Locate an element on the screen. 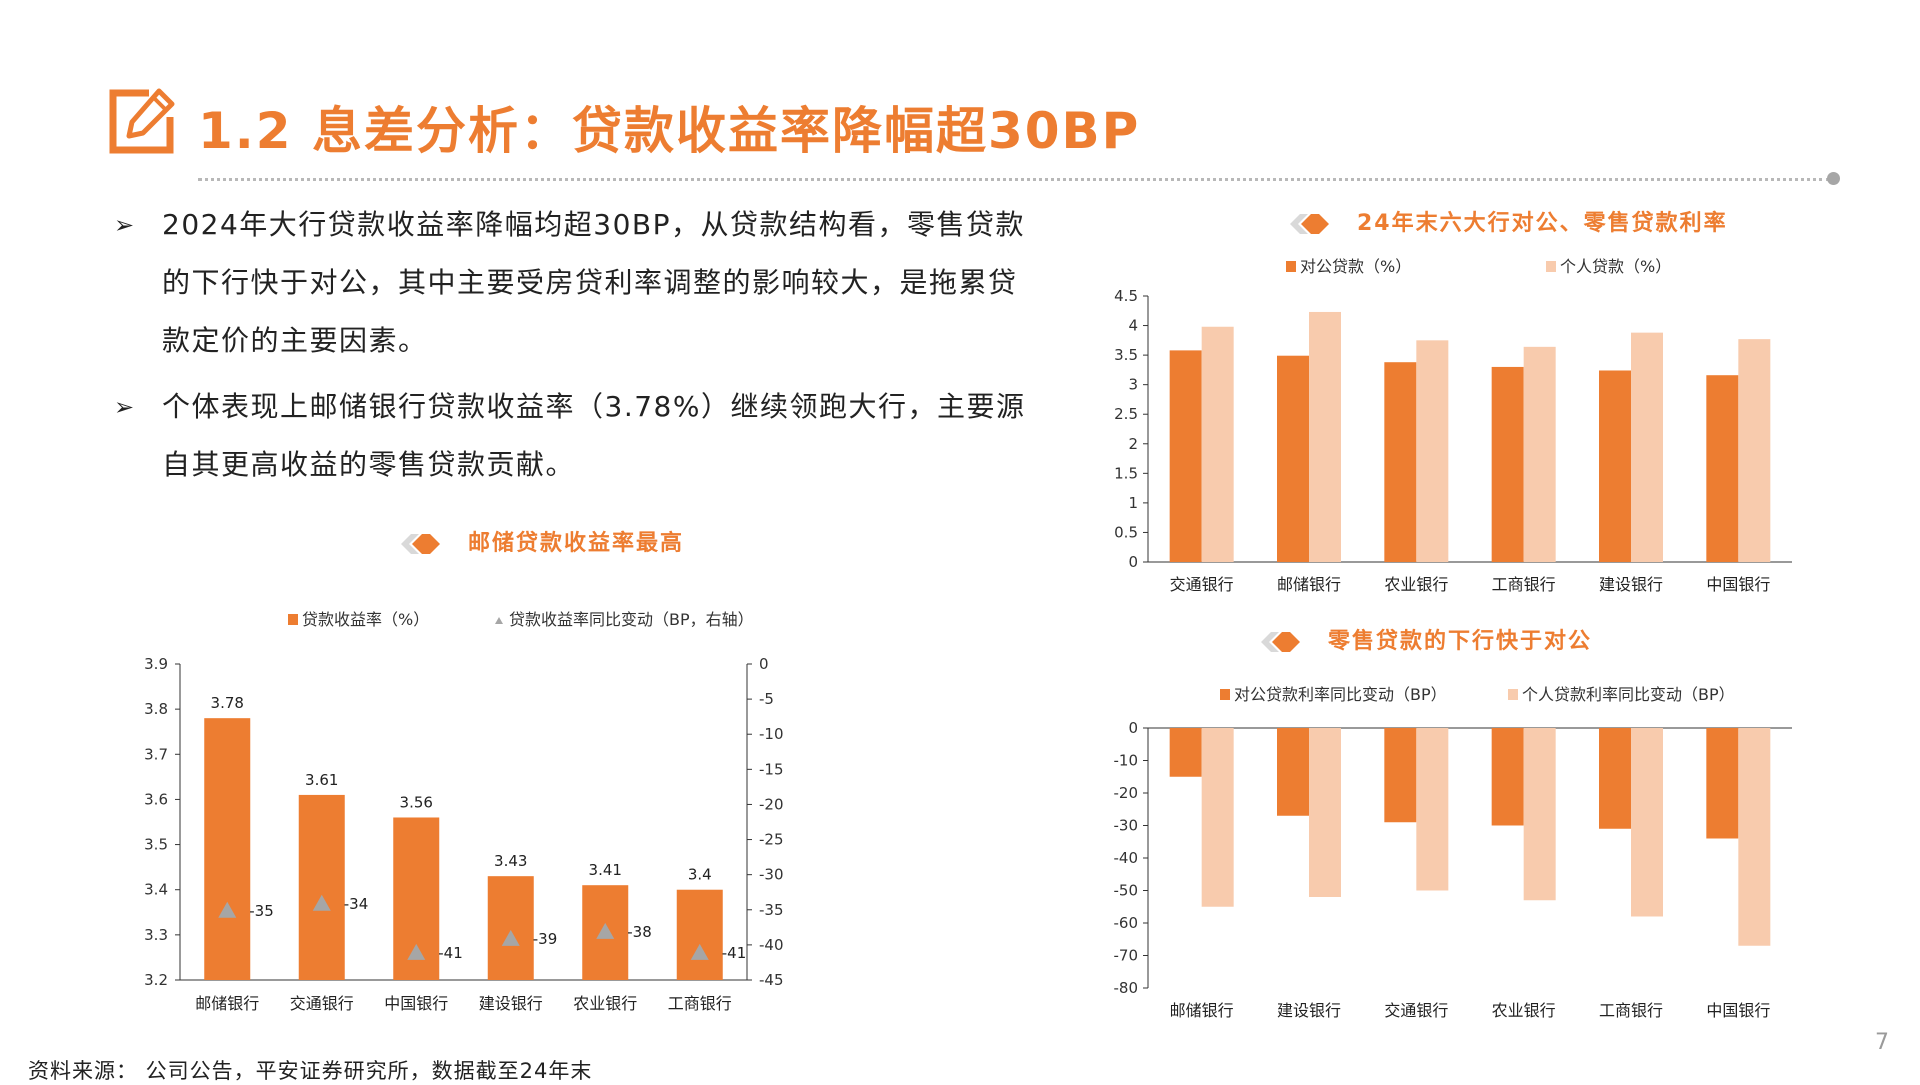 Image resolution: width=1920 pixels, height=1085 pixels. y2-tick-label: -45 is located at coordinates (771, 980).